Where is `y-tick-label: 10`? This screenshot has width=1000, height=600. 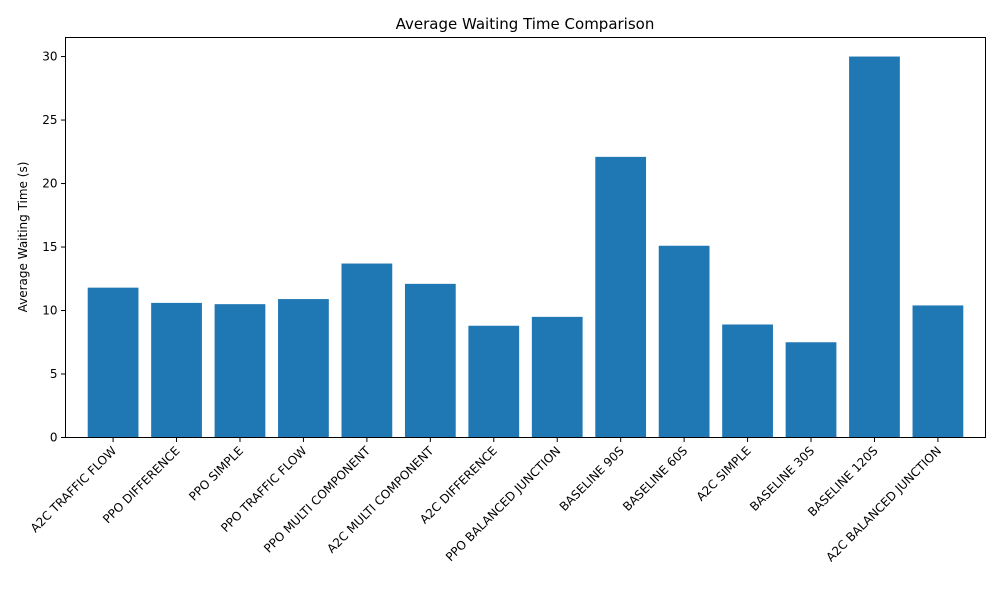
y-tick-label: 10 is located at coordinates (49, 311).